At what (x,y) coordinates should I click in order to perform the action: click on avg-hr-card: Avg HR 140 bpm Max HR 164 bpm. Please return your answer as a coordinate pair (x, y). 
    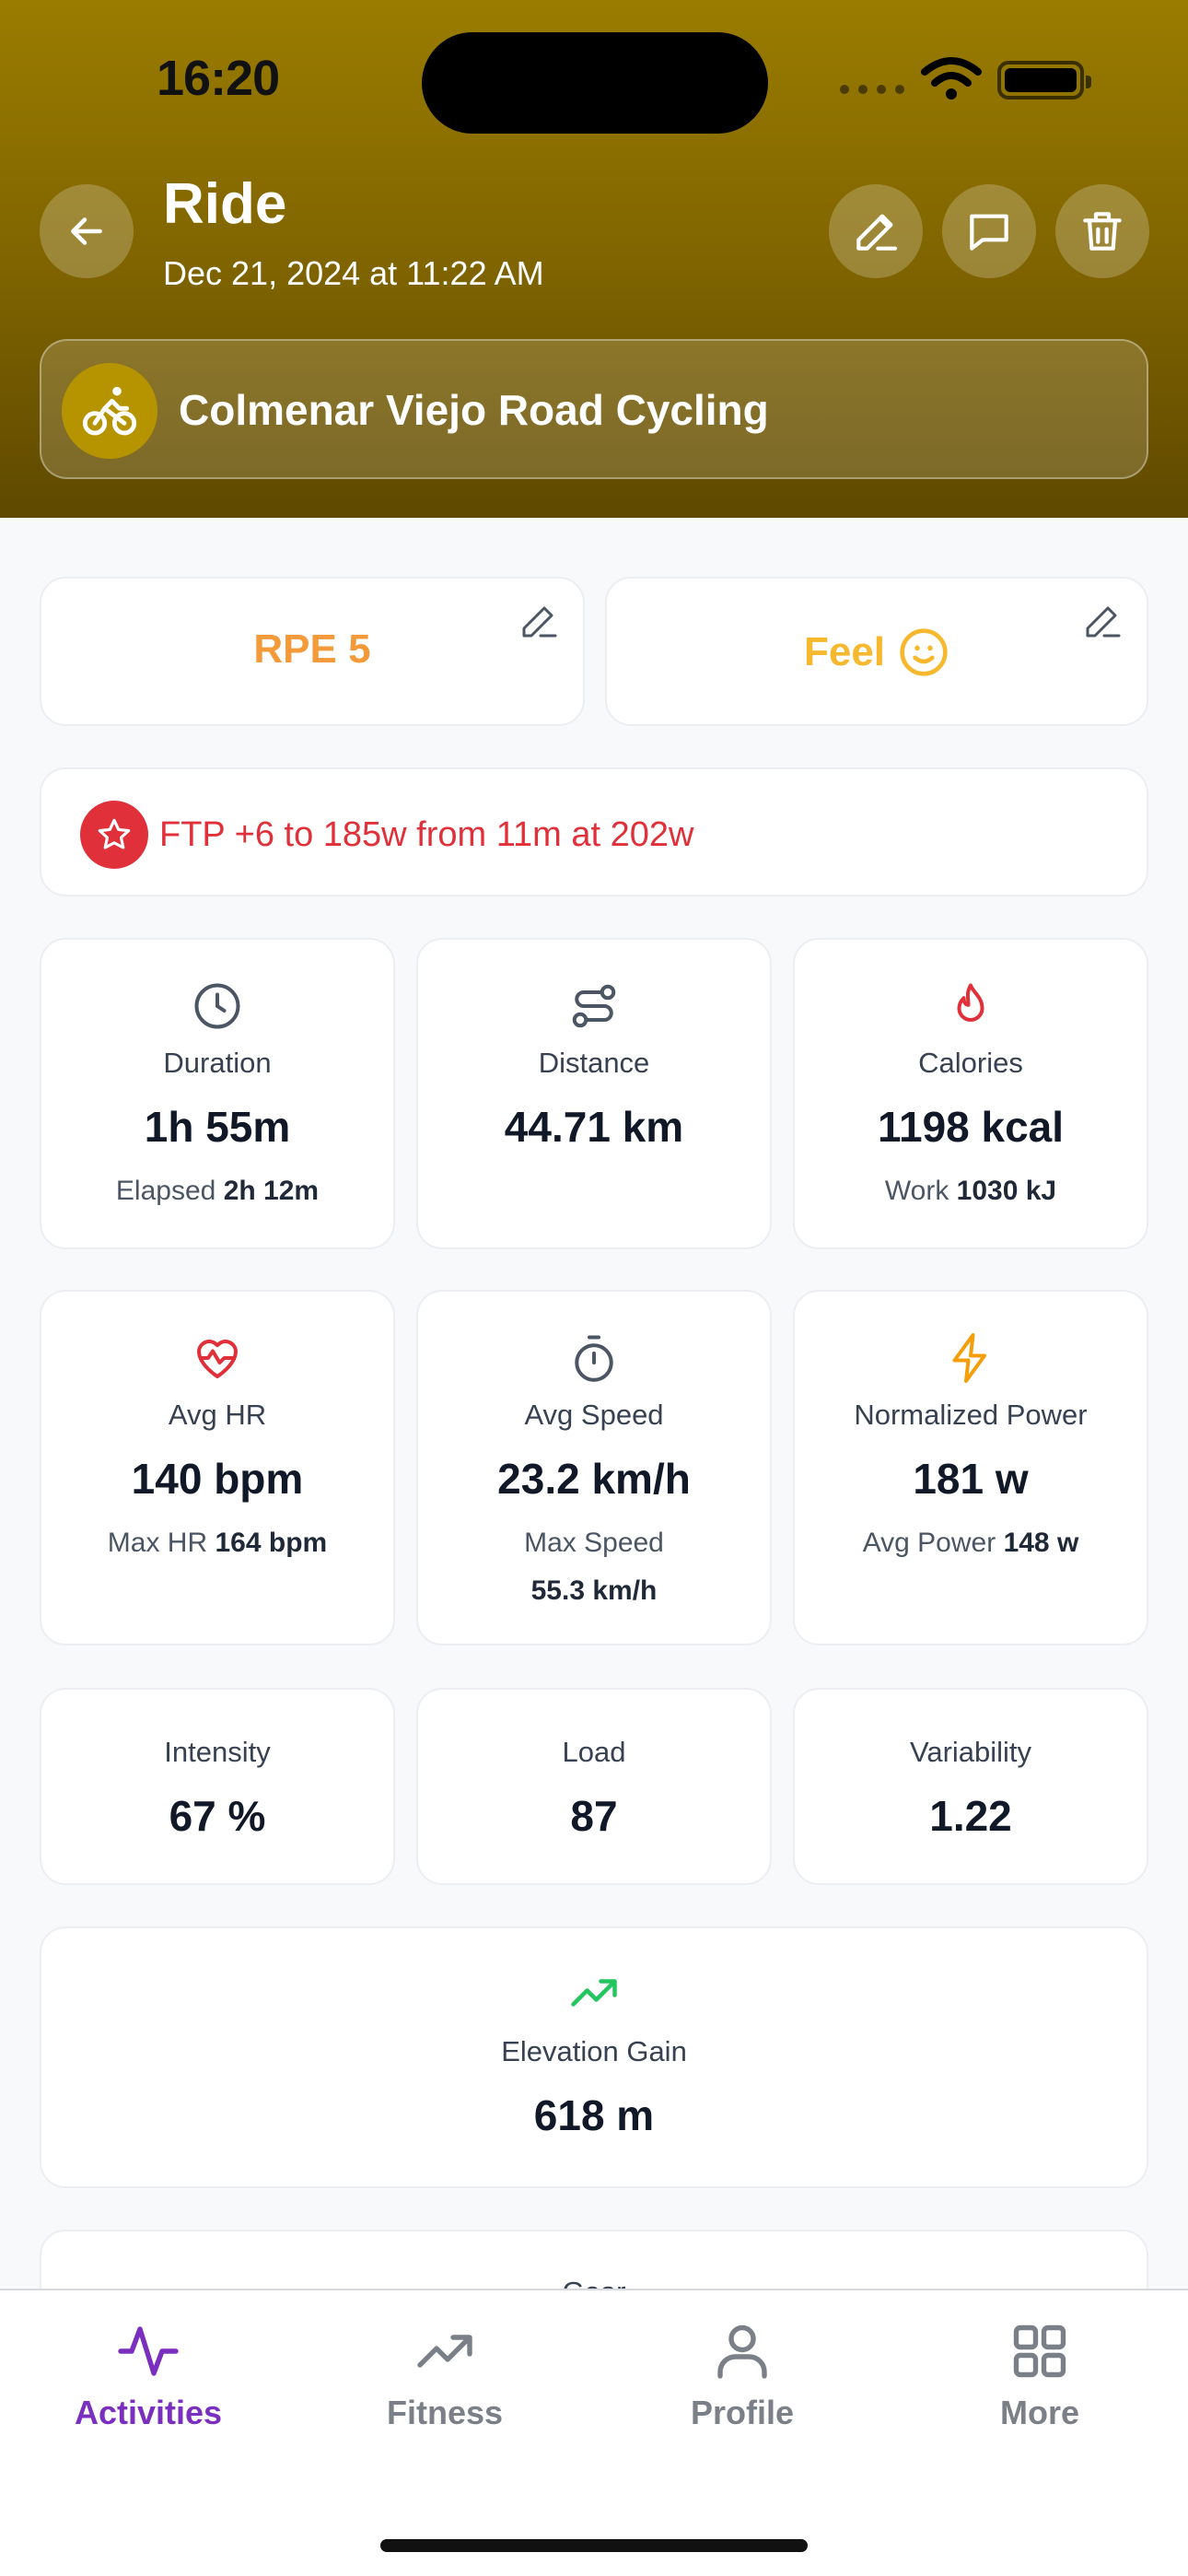
    Looking at the image, I should click on (218, 1467).